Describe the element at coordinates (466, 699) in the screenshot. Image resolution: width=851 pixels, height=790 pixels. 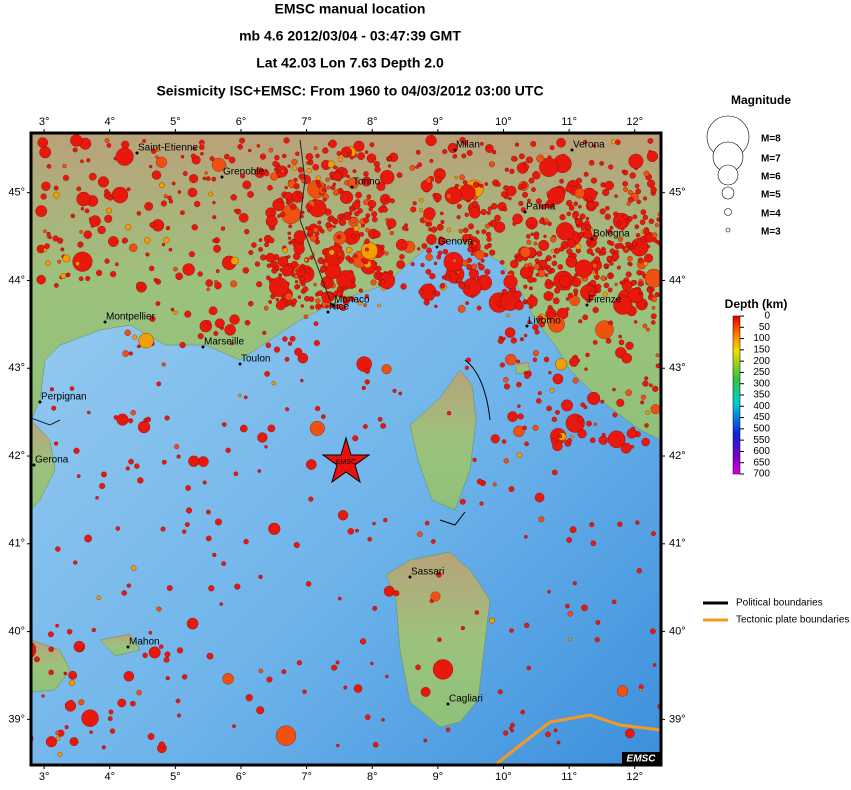
I see `city-label: Cagliari` at that location.